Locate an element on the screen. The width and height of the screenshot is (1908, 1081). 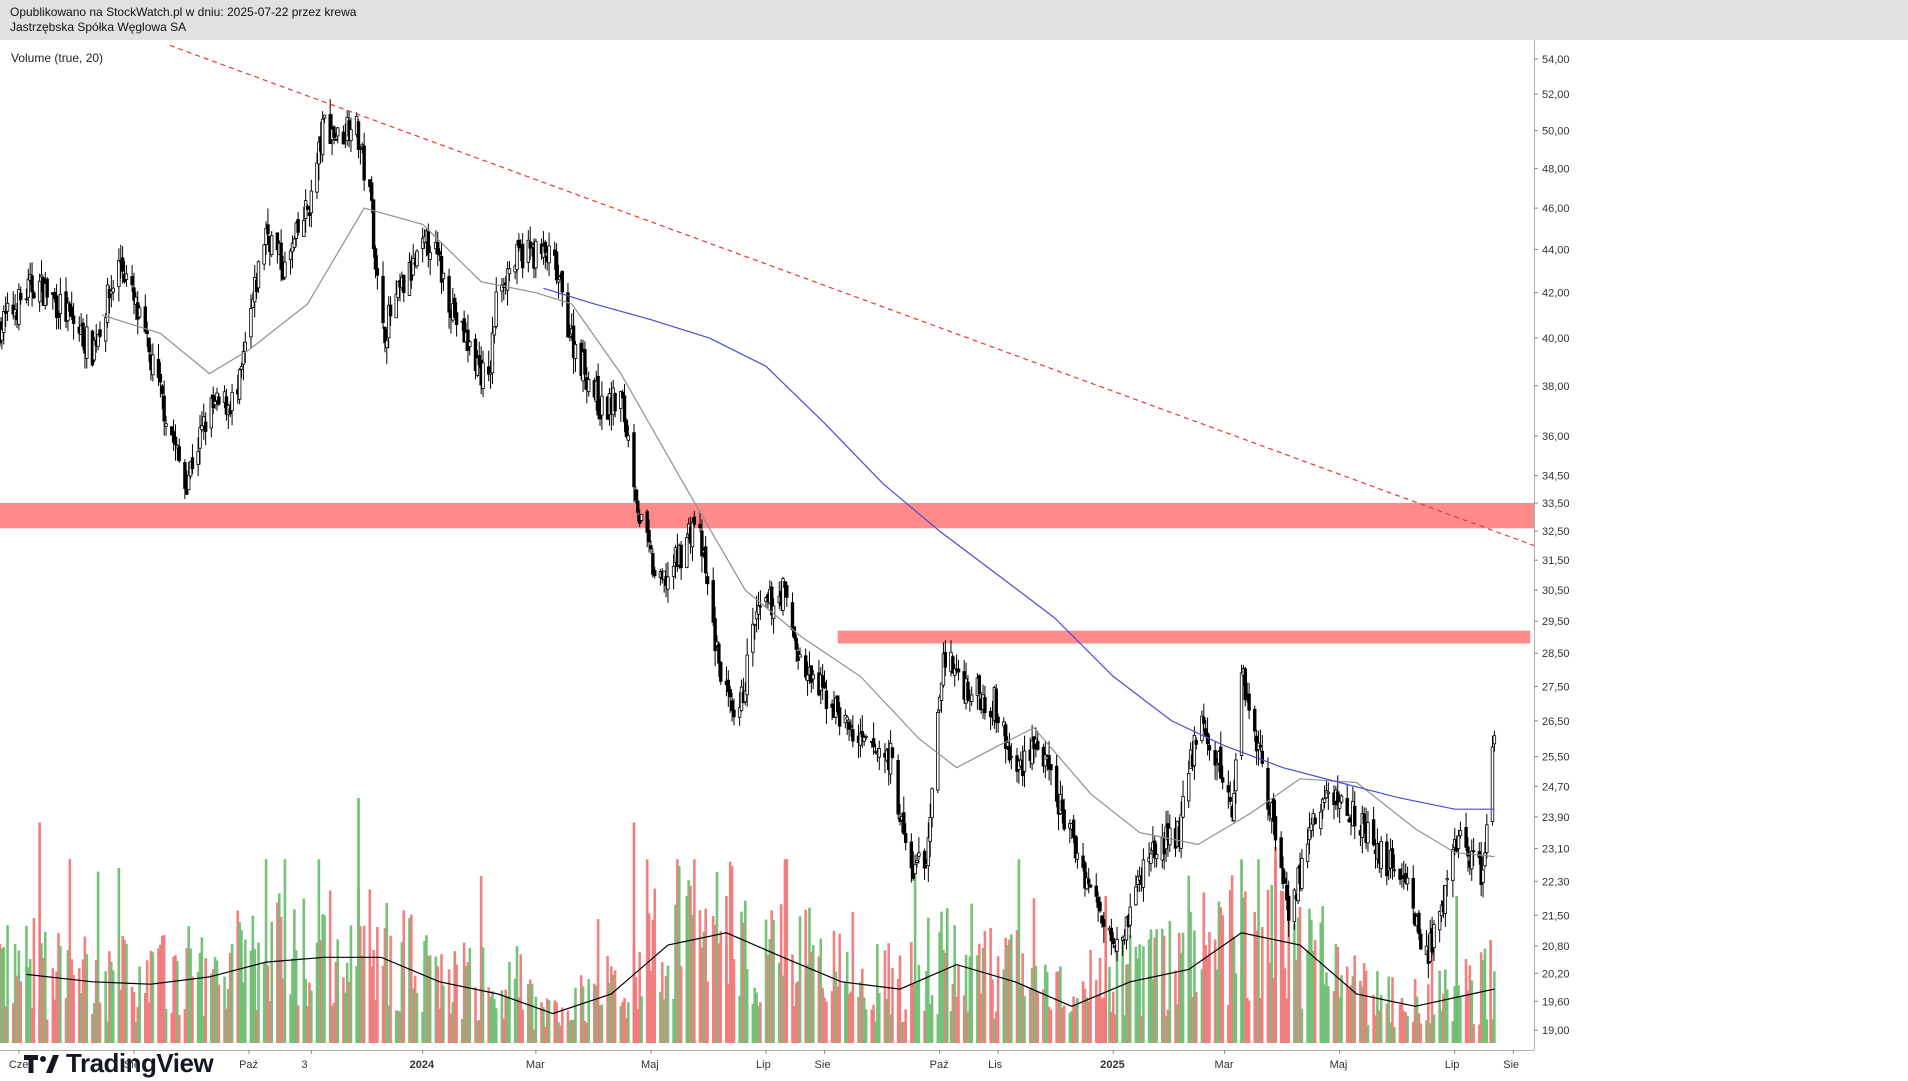
y-tick-label: 20,80 is located at coordinates (1556, 947).